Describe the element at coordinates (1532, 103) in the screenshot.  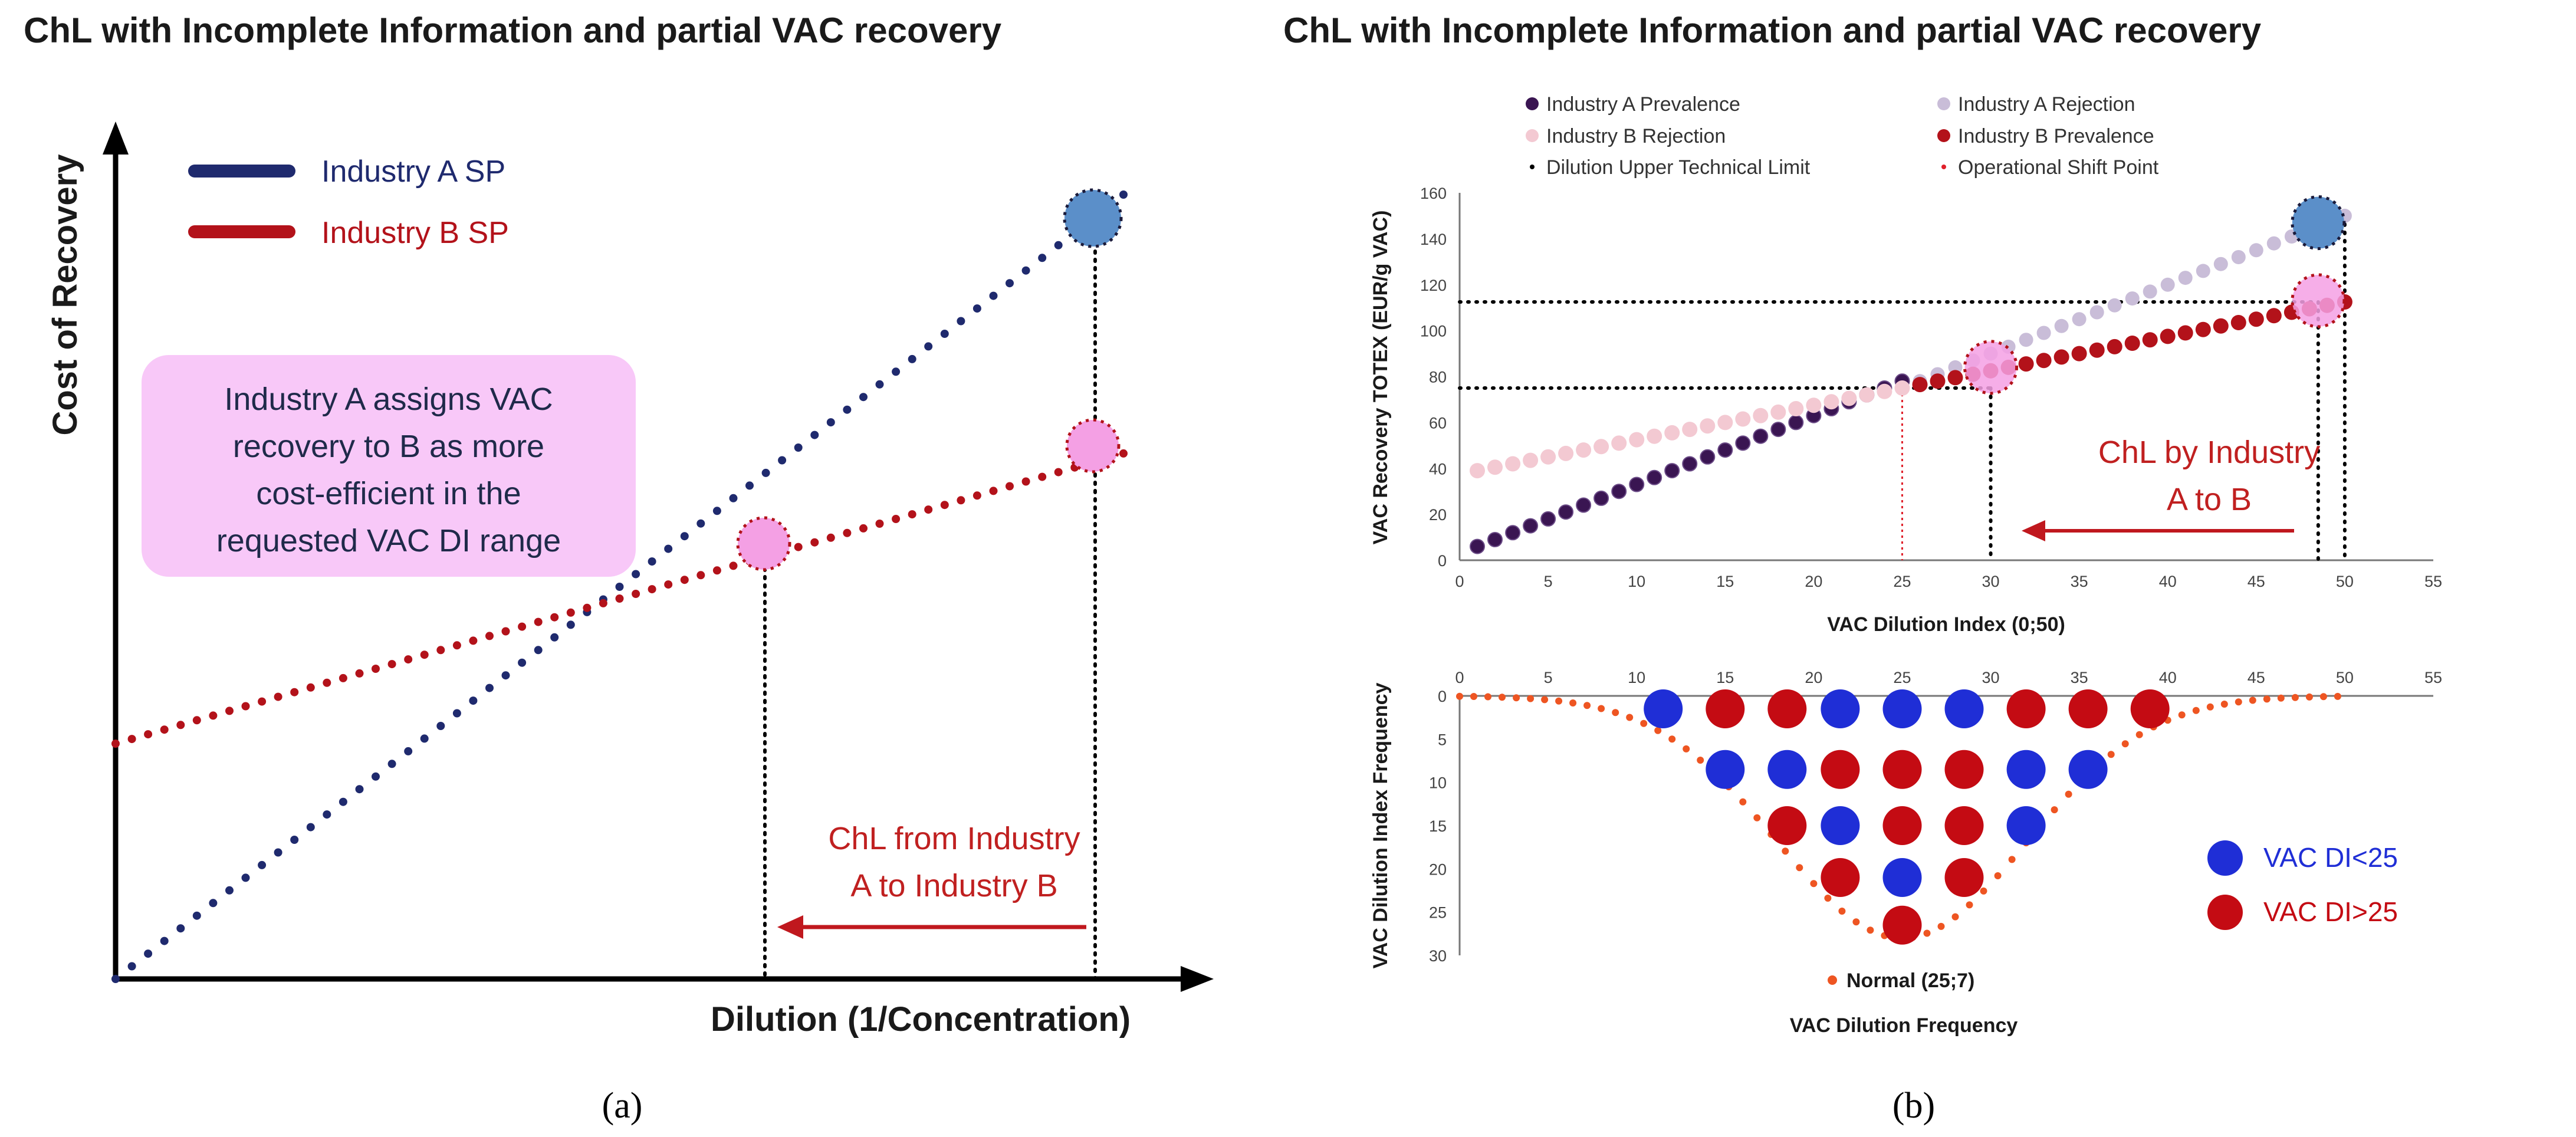
I see `legend-b-marker-a-prevalence` at that location.